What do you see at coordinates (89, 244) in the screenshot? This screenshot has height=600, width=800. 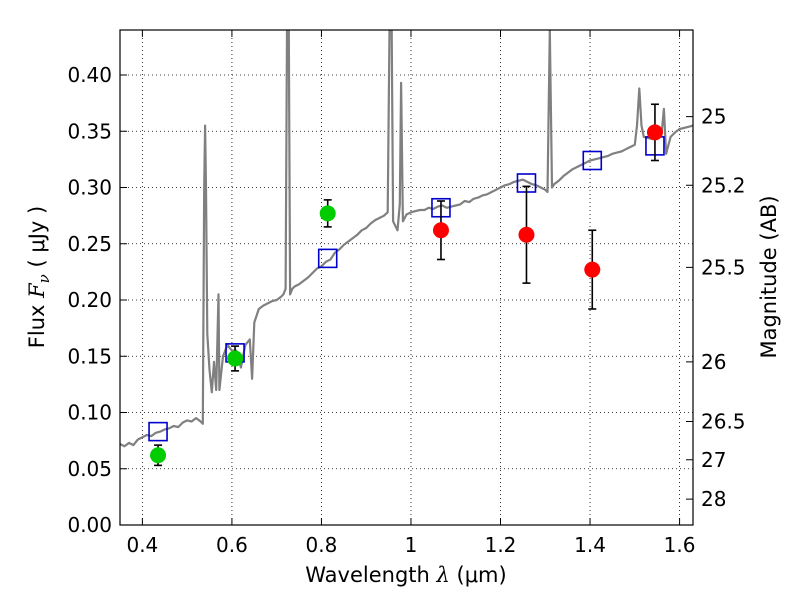 I see `y-tick-label: 0.25` at bounding box center [89, 244].